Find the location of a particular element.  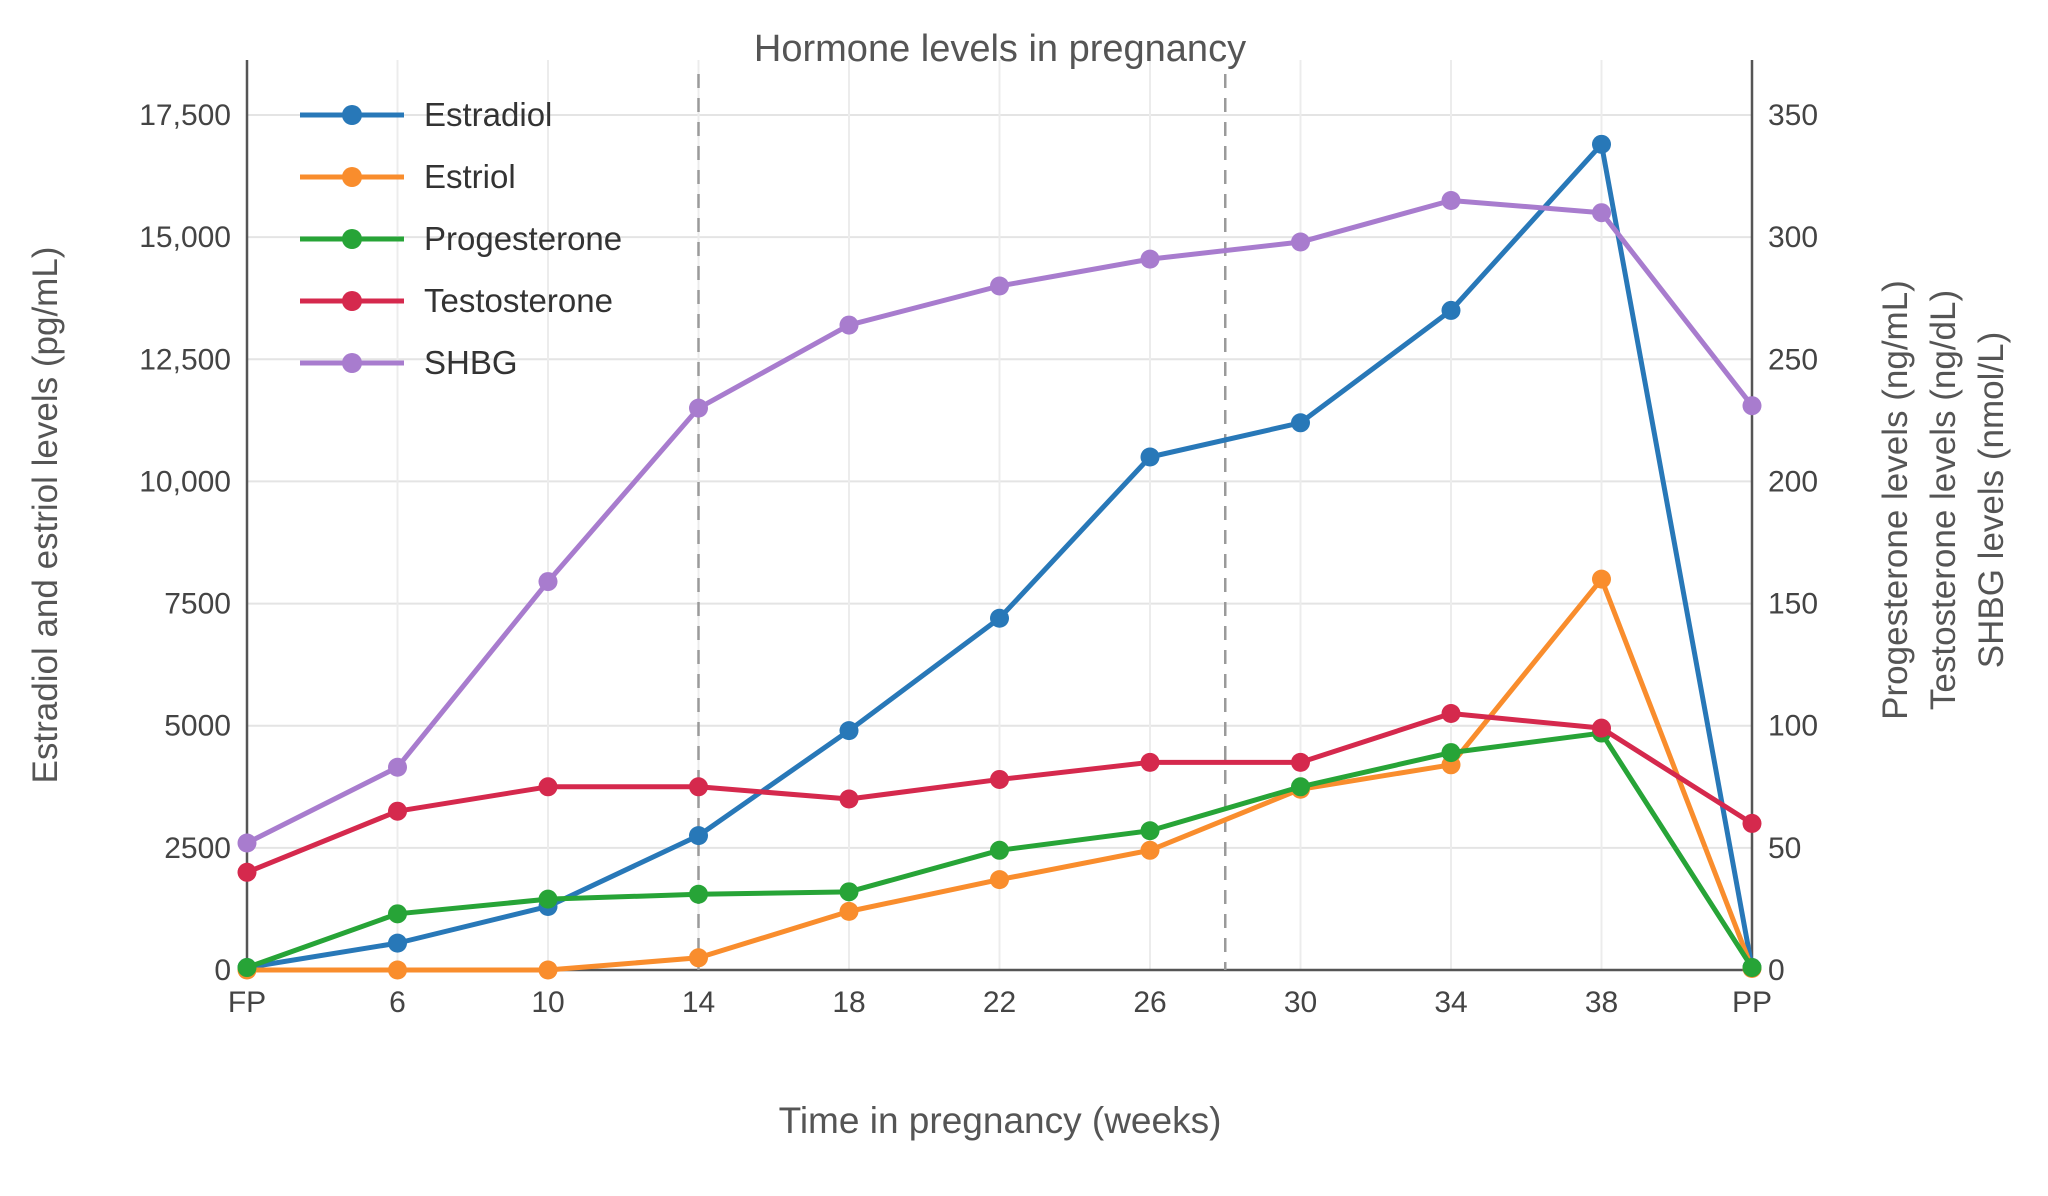

legend-item-estradiol: Estradiol is located at coordinates (459, 115).